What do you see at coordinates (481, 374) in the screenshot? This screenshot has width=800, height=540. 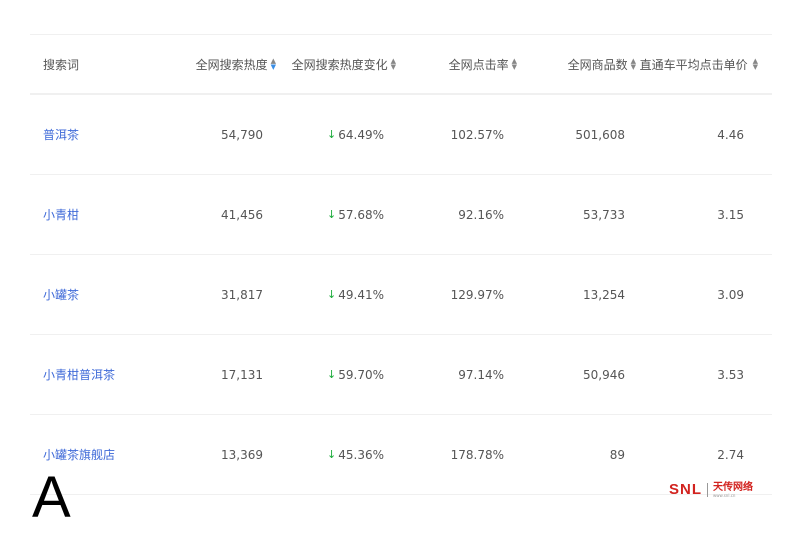 I see `ctr-value: 97.14%` at bounding box center [481, 374].